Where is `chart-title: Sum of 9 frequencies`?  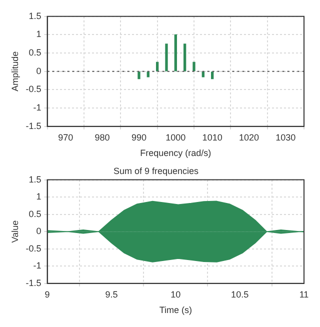 chart-title: Sum of 9 frequencies is located at coordinates (156, 171).